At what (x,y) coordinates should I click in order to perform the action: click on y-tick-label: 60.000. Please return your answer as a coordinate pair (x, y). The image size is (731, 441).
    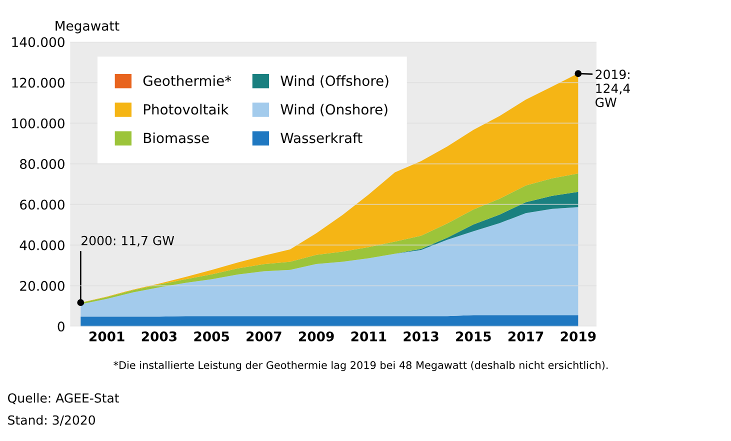
    Looking at the image, I should click on (42, 205).